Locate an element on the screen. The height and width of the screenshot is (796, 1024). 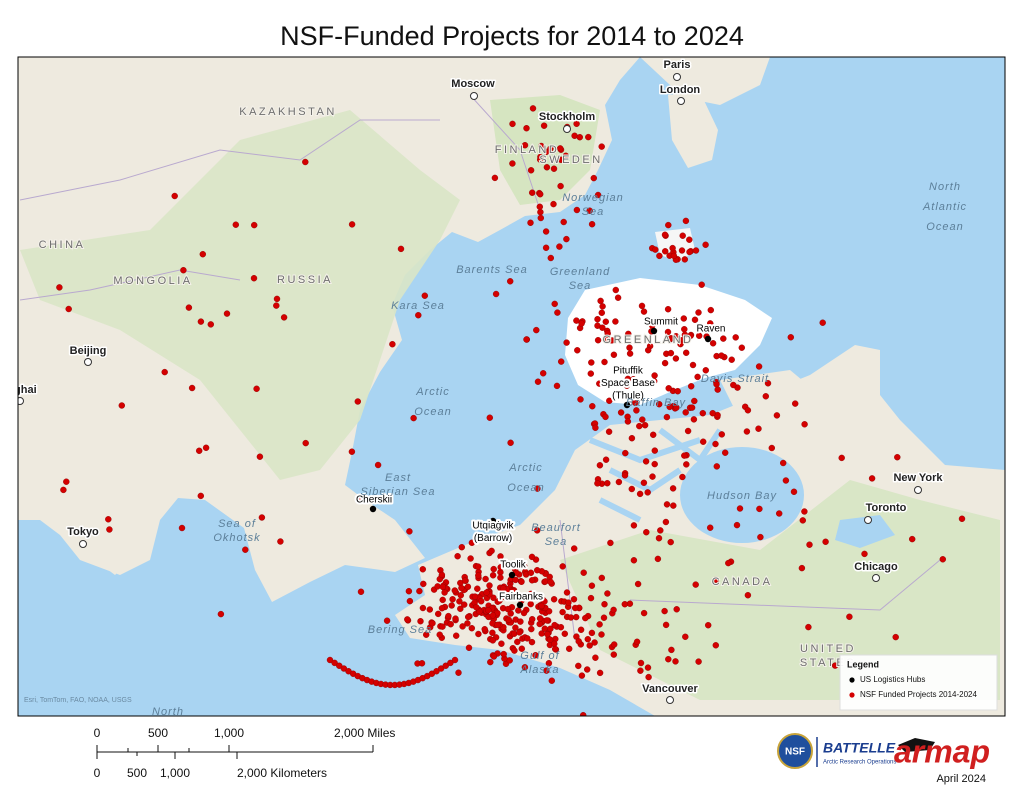
water-label: Ocean is located at coordinates (432, 412).